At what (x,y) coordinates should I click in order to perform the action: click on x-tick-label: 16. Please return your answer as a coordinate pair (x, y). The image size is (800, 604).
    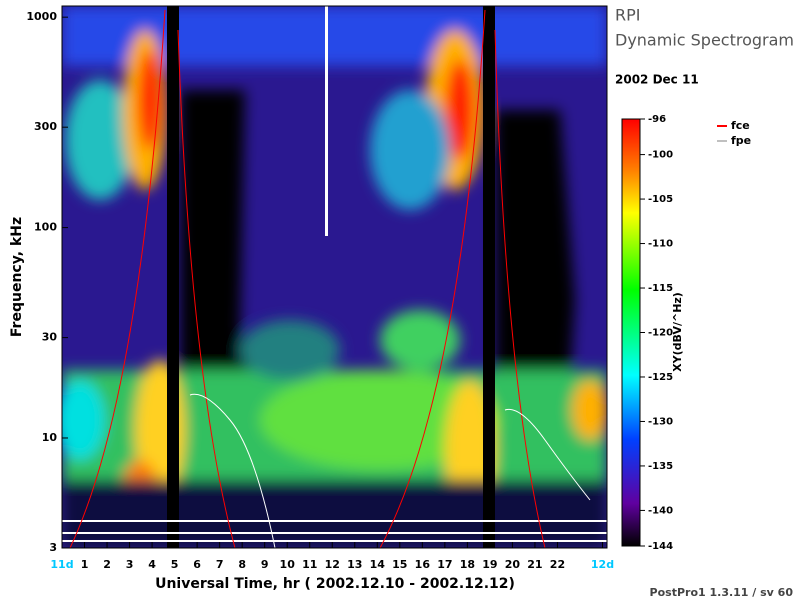
    Looking at the image, I should click on (423, 564).